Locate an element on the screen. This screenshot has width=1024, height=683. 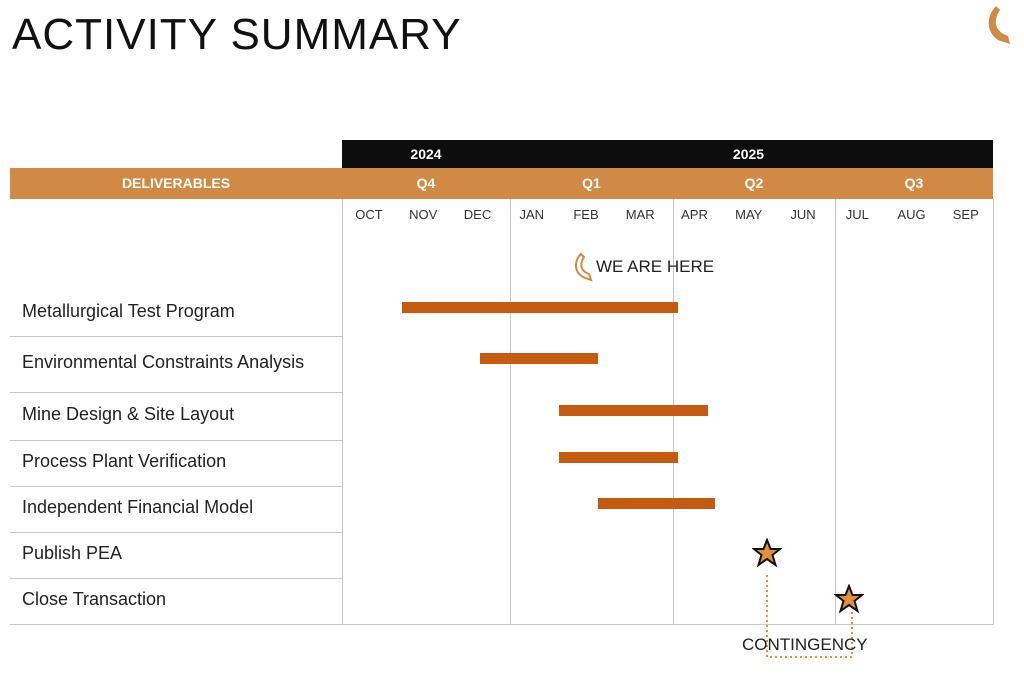
month-jan: JAN is located at coordinates (532, 214).